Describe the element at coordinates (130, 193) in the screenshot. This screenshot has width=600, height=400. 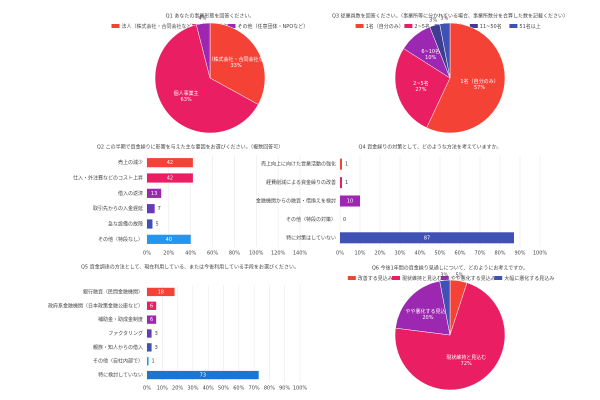
I see `y-tick-label: 借入の返済` at that location.